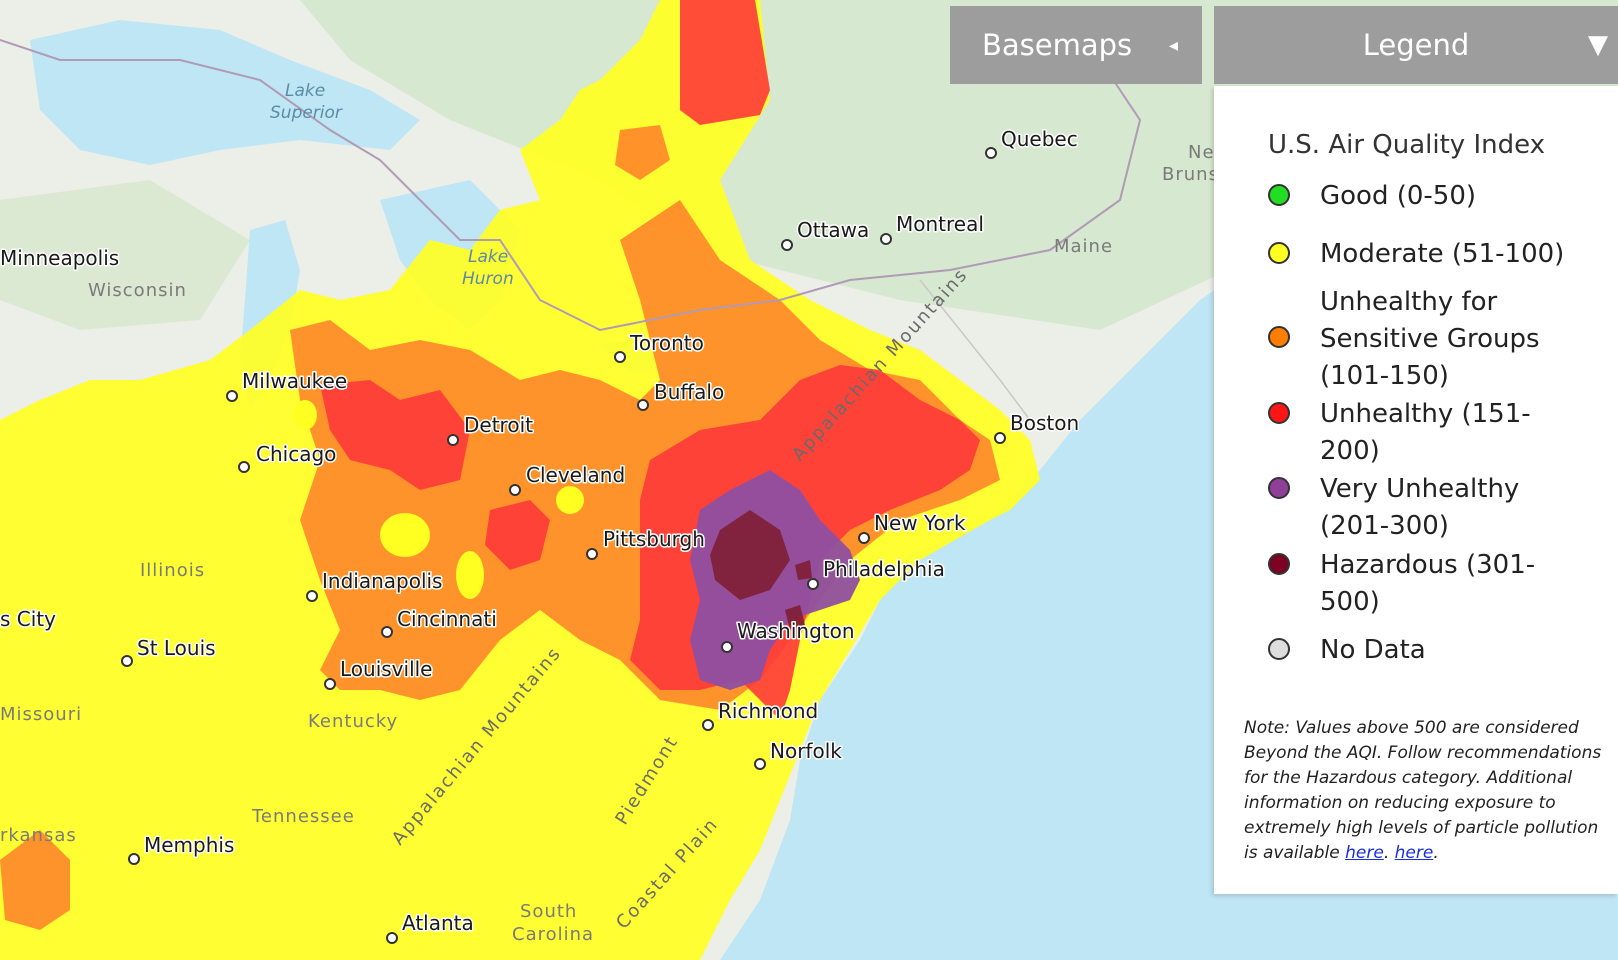  Describe the element at coordinates (125, 255) in the screenshot. I see `forest-area` at that location.